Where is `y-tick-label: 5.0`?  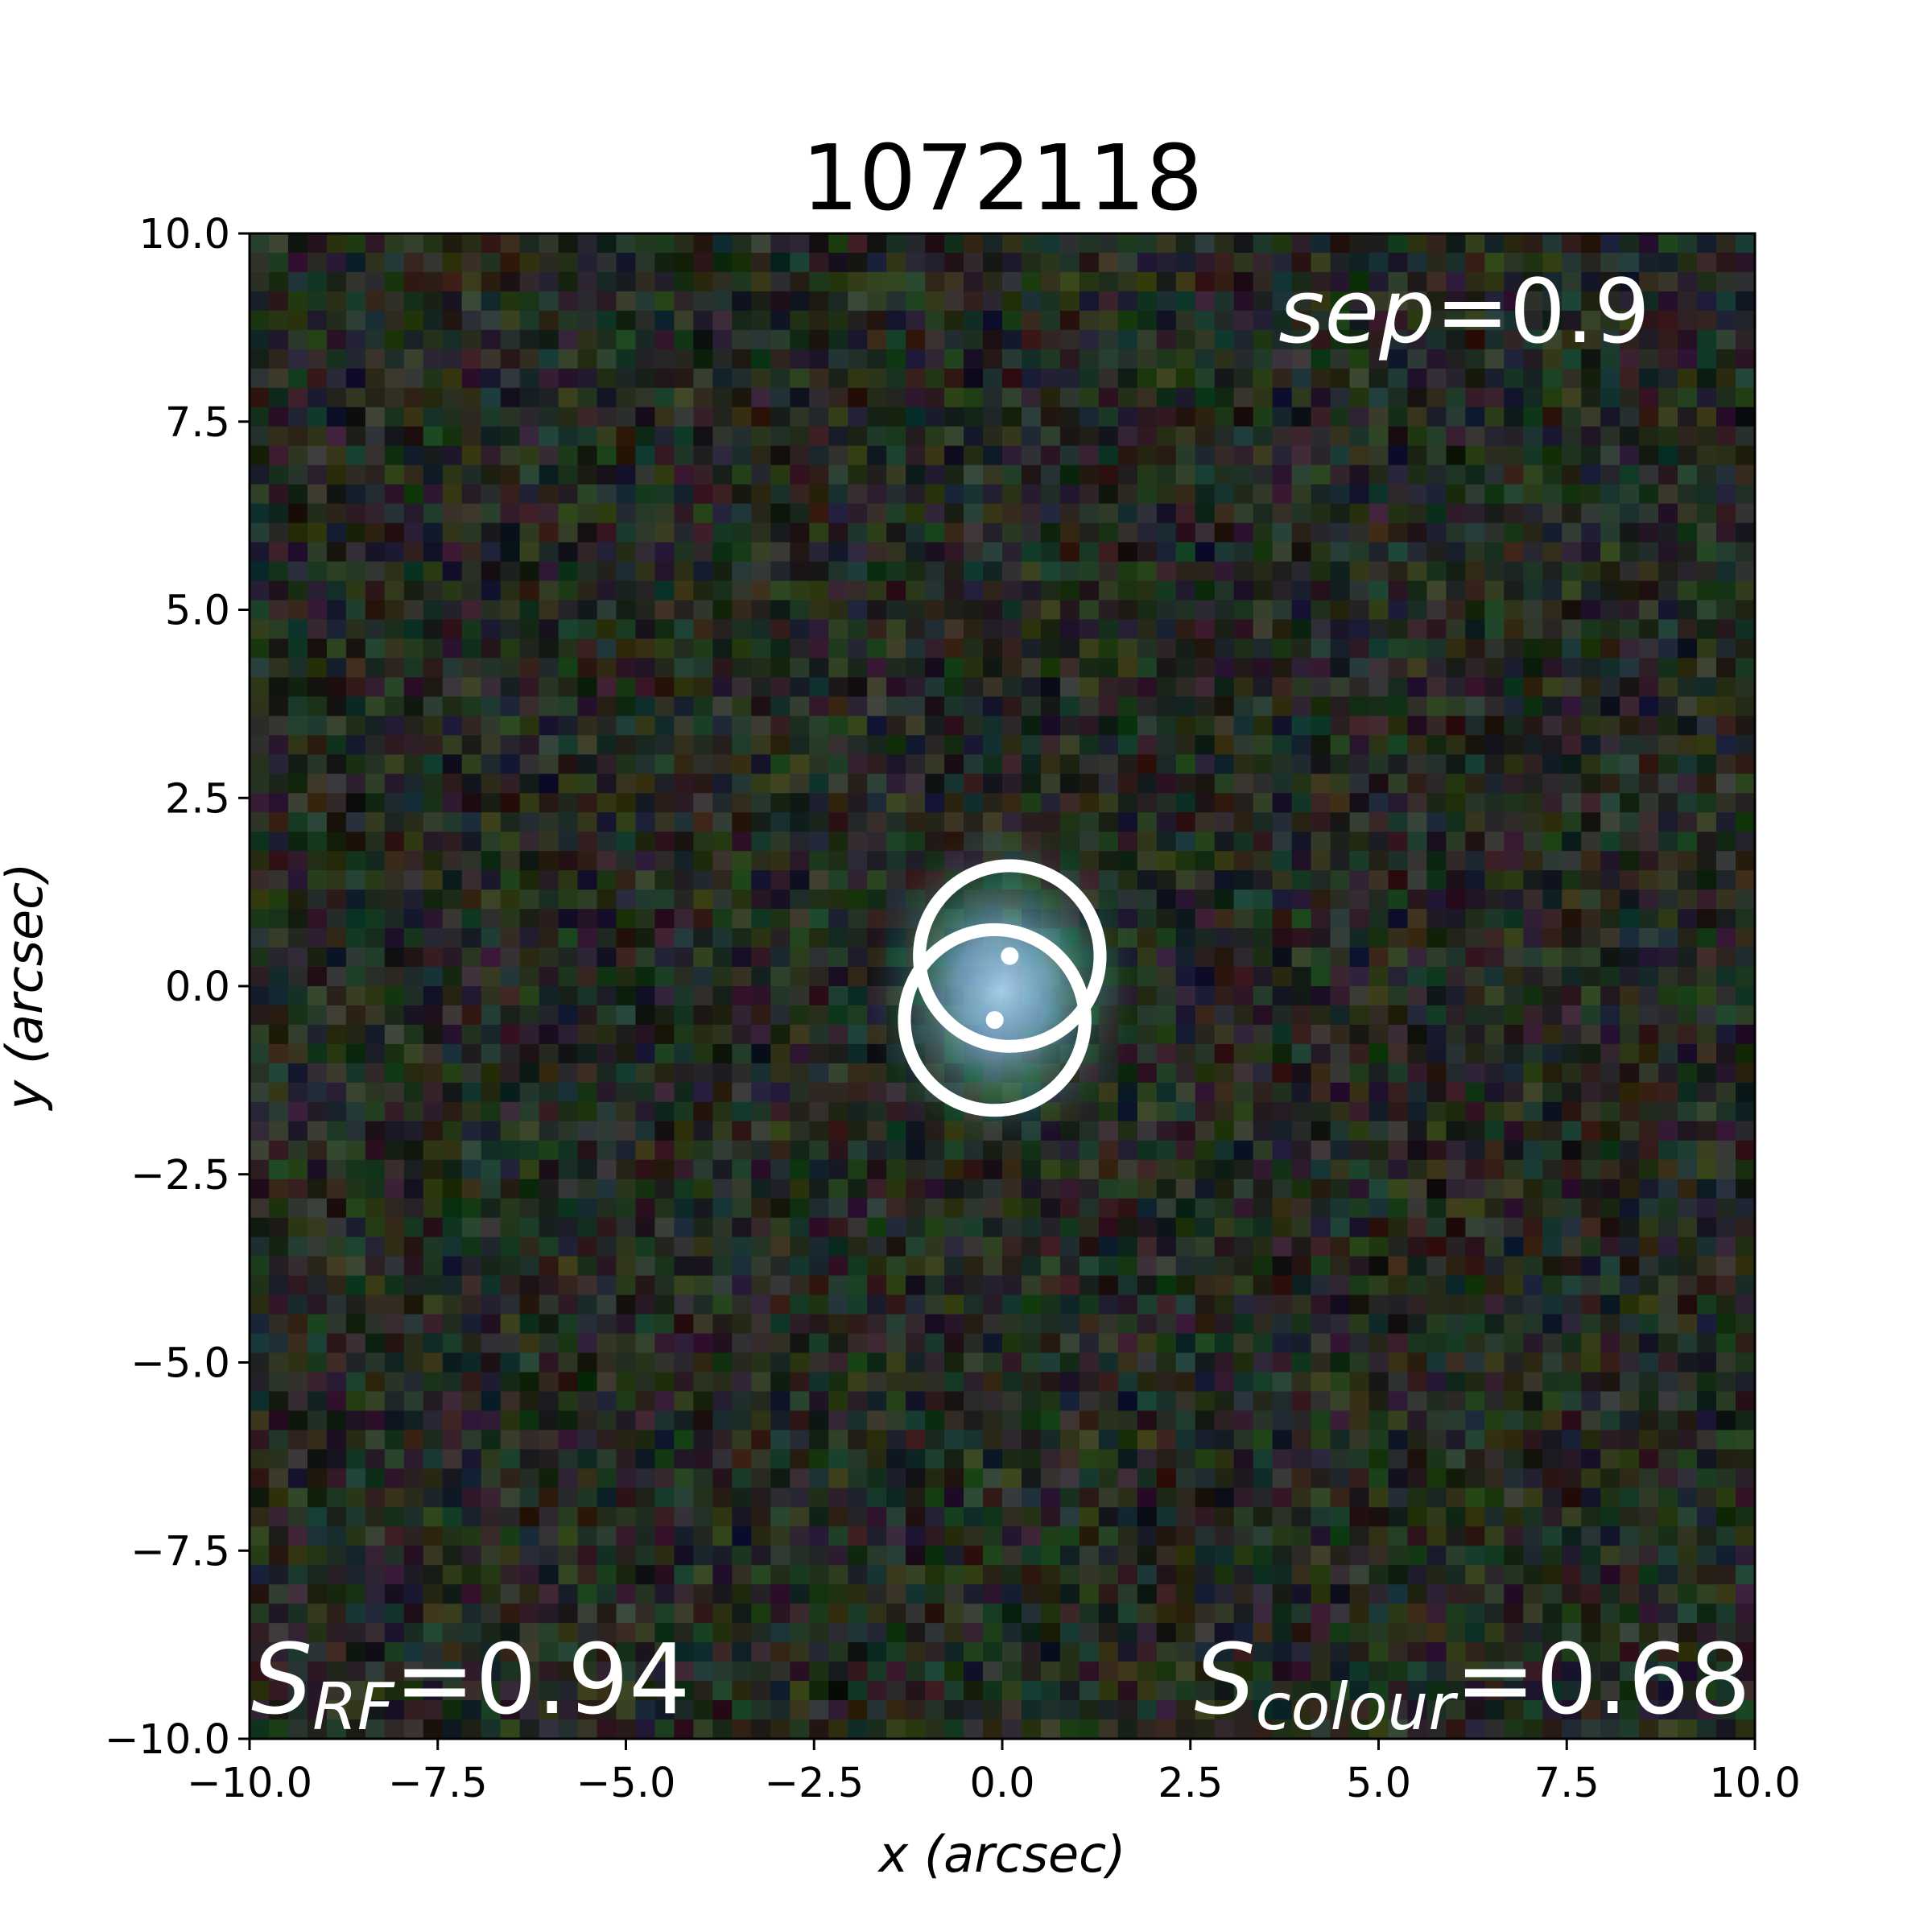 y-tick-label: 5.0 is located at coordinates (197, 611).